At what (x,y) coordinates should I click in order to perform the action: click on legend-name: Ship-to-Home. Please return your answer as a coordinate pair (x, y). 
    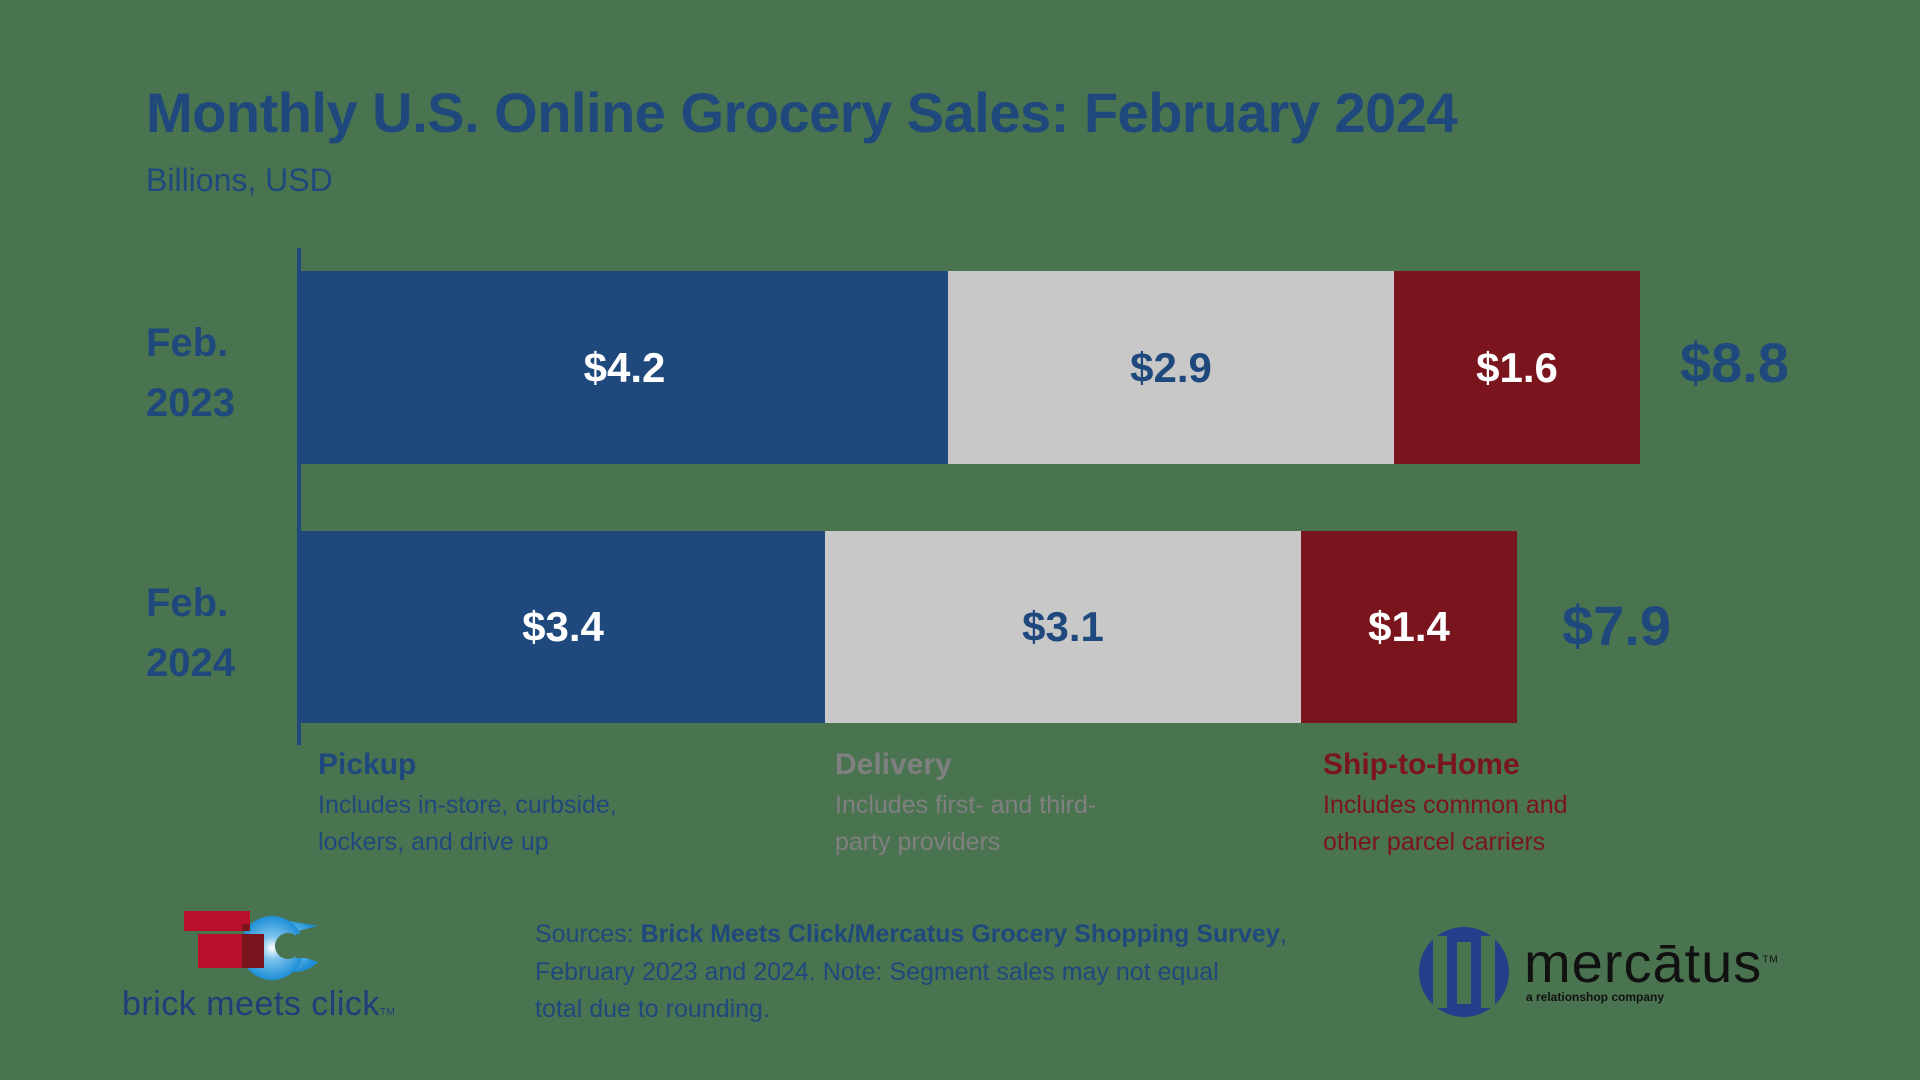
    Looking at the image, I should click on (1421, 764).